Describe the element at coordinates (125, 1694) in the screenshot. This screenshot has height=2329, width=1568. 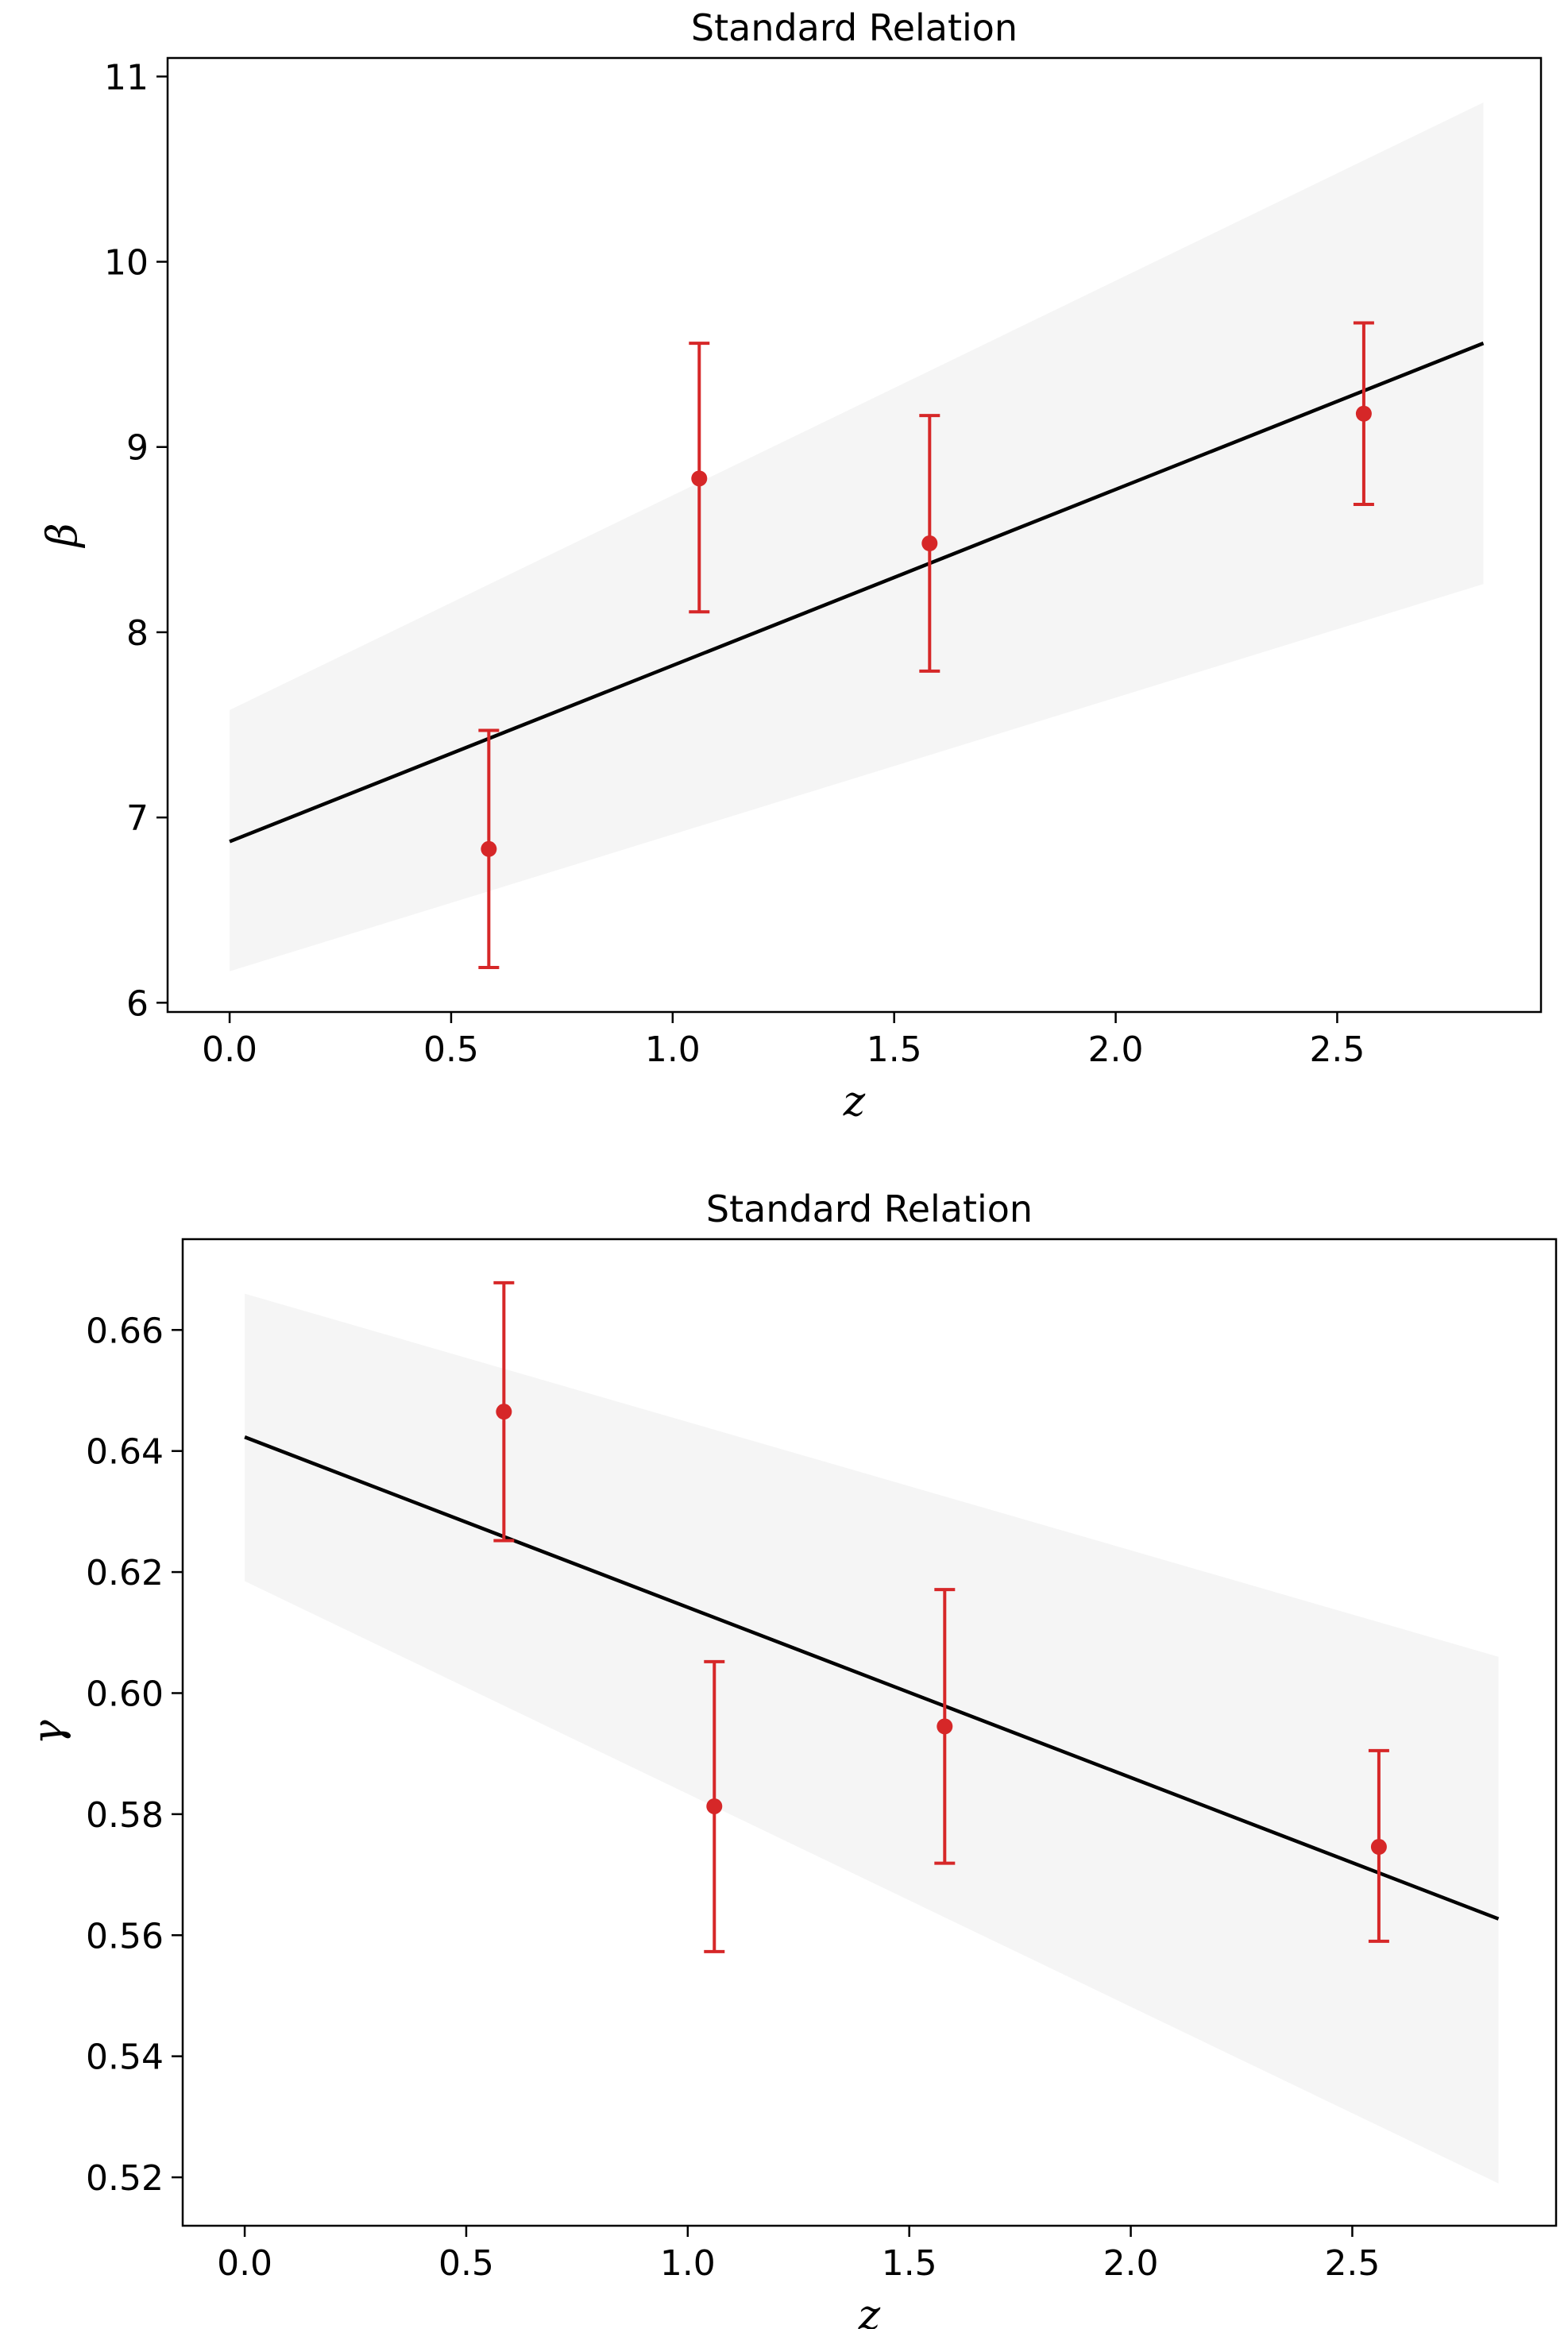
I see `y-tick-label: 0.60` at that location.